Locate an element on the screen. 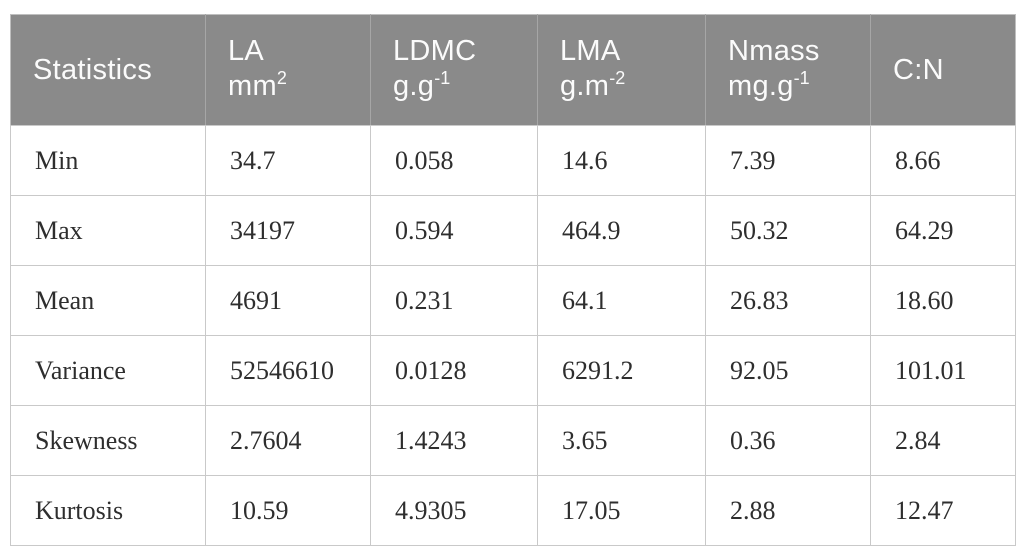  value-cell: 0.058 is located at coordinates (454, 160).